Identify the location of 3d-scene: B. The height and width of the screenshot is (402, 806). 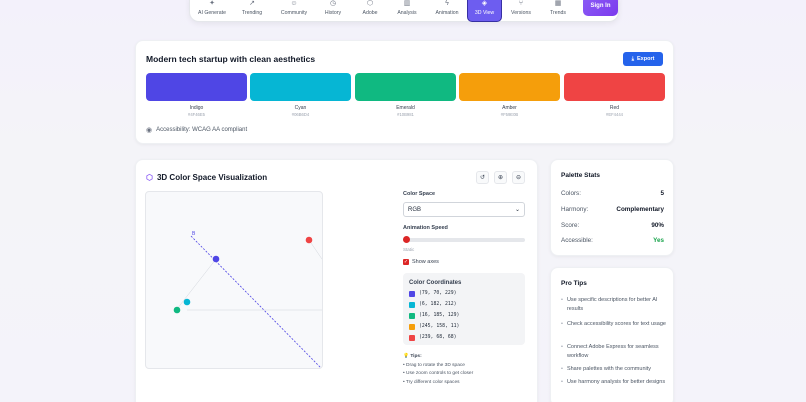
(247, 299).